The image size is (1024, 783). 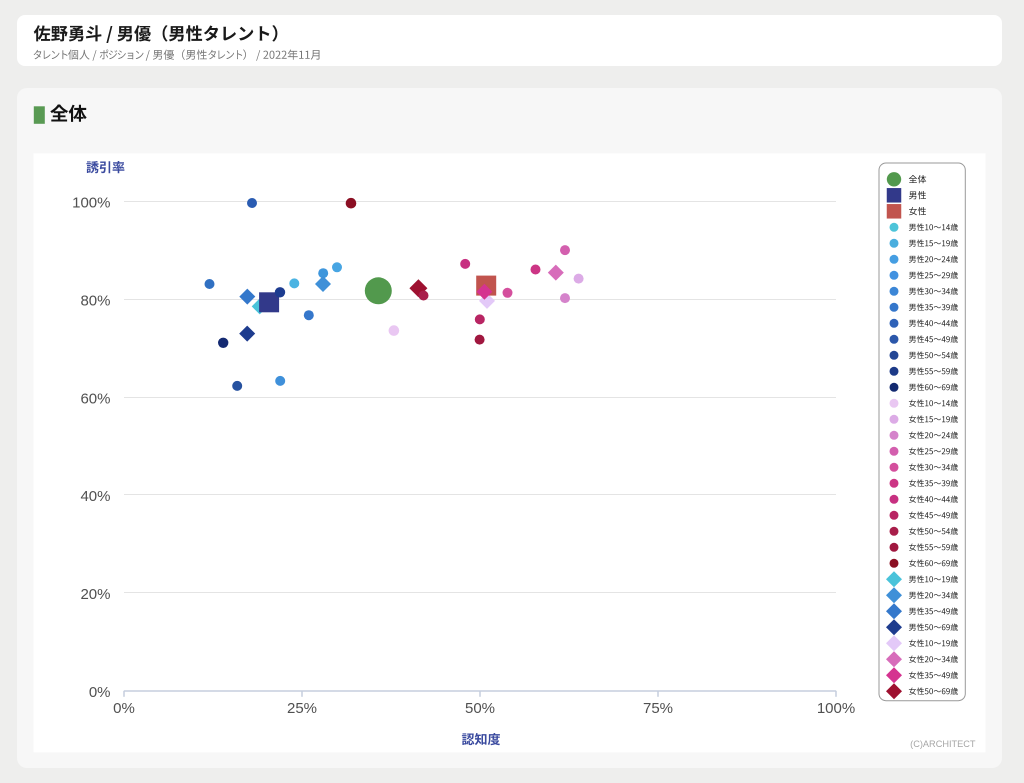 I want to click on svg-text: (C)ARCHITECT, so click(x=943, y=744).